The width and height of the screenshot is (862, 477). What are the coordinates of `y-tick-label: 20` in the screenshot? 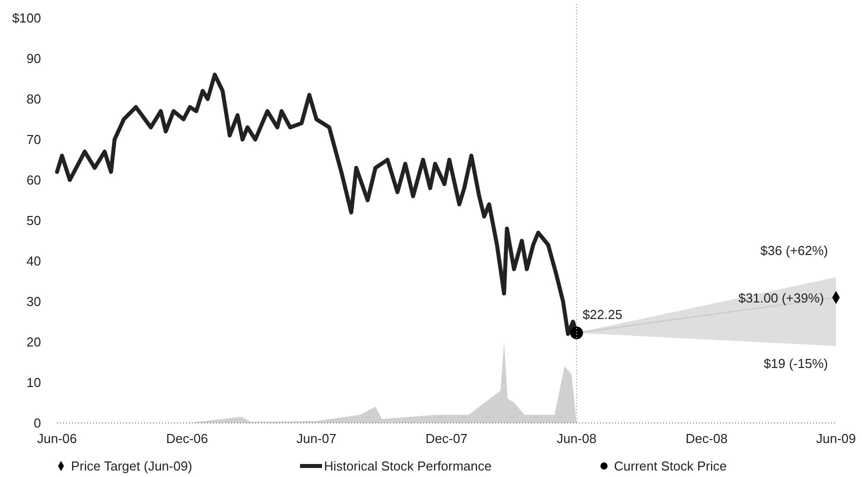 It's located at (33, 342).